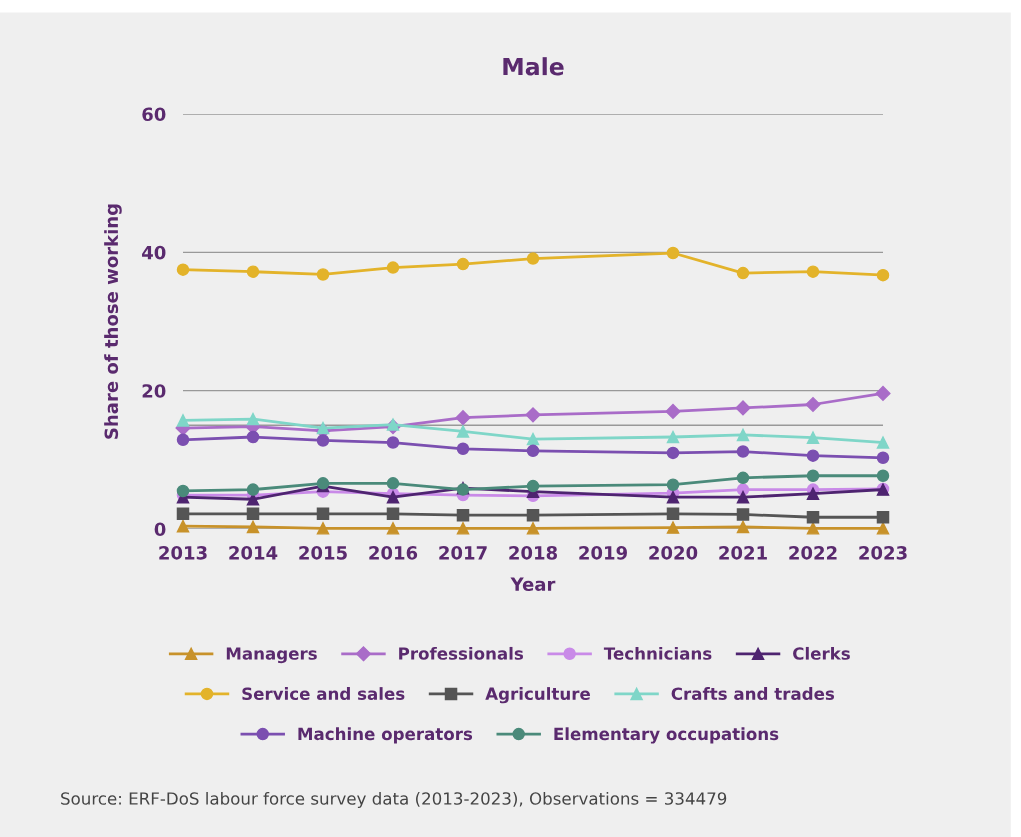 The image size is (1021, 837). Describe the element at coordinates (883, 552) in the screenshot. I see `x-tick-label: 2023` at that location.